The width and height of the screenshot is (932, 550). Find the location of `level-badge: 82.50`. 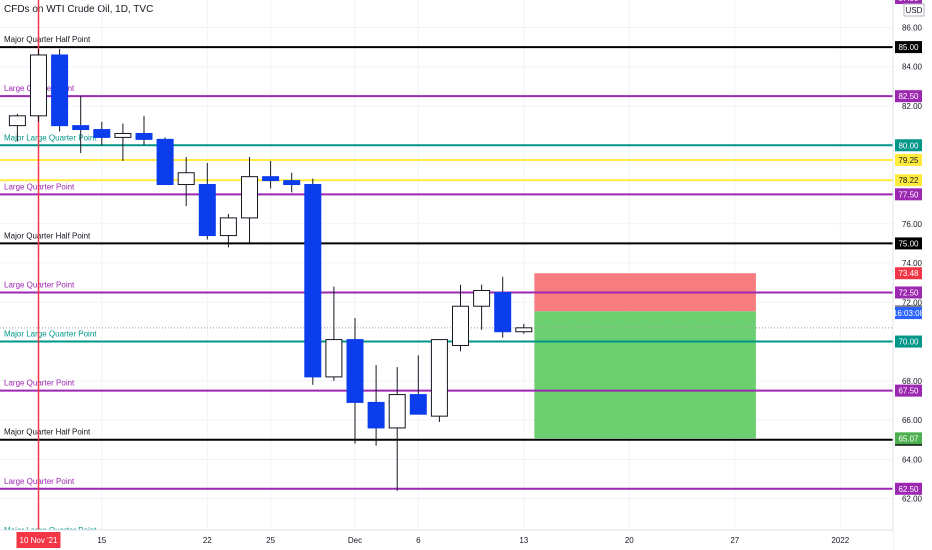

level-badge: 82.50 is located at coordinates (908, 96).